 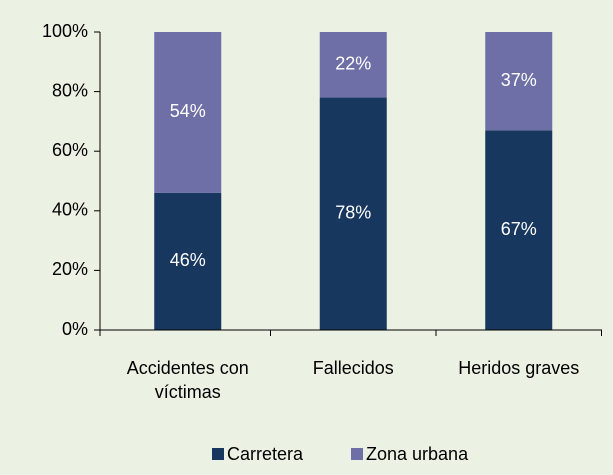 I want to click on value-label: 67%, so click(x=519, y=229).